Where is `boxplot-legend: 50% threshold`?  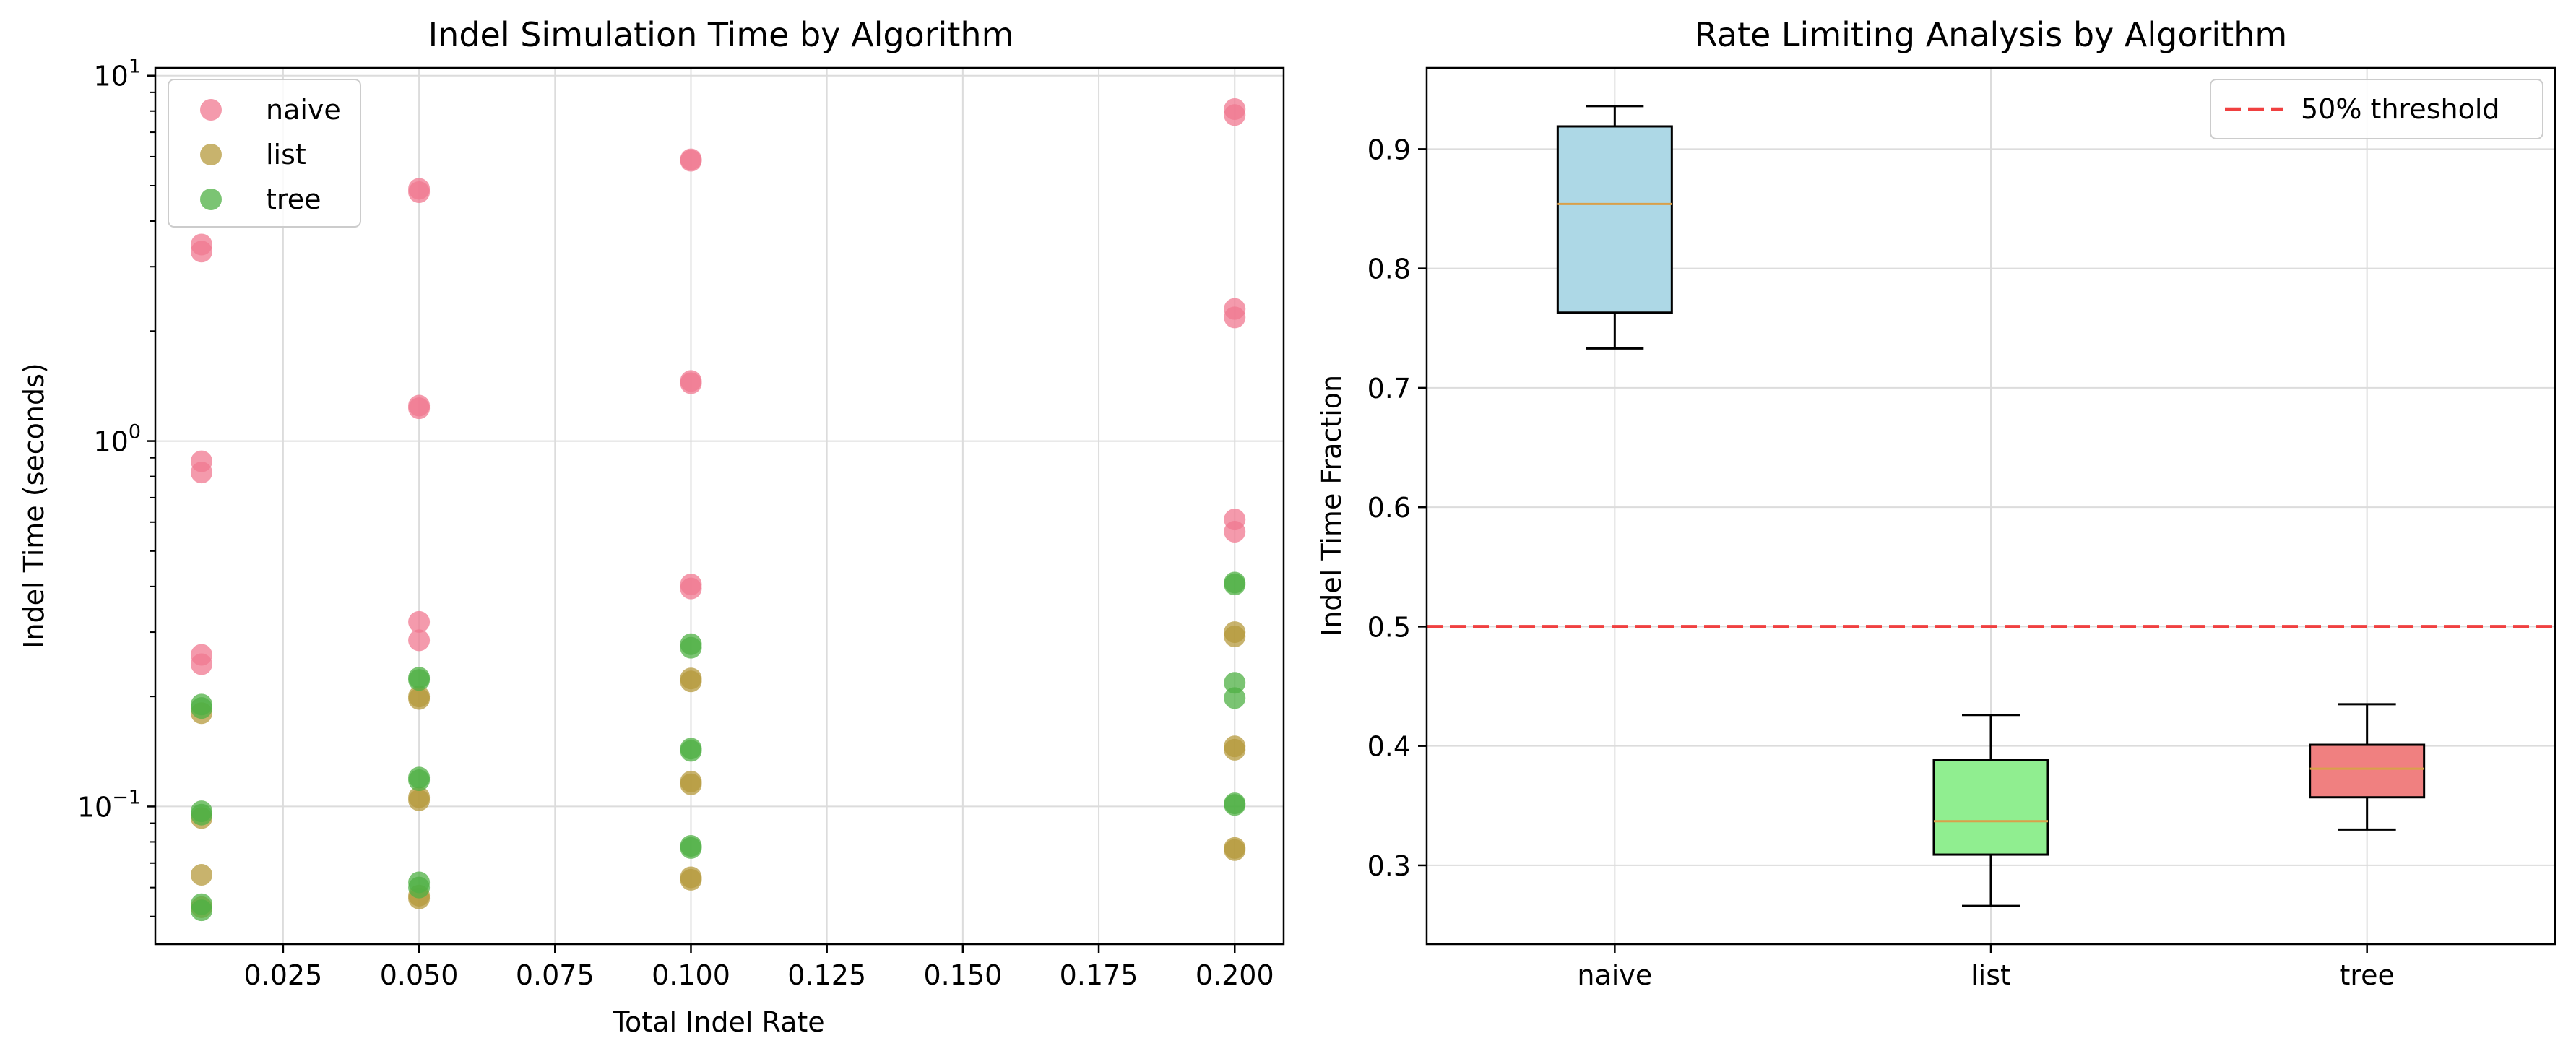 boxplot-legend: 50% threshold is located at coordinates (2377, 109).